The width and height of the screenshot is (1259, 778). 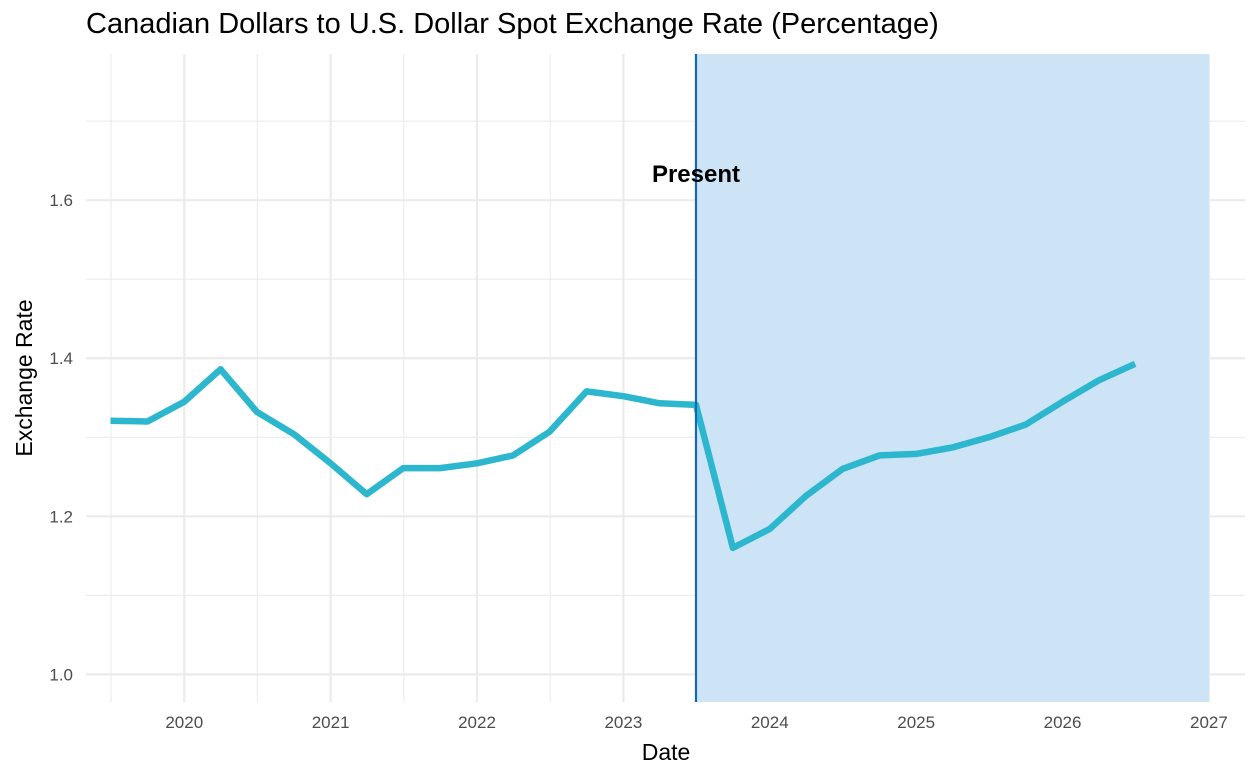 I want to click on y-tick-label: 1.4, so click(x=61, y=358).